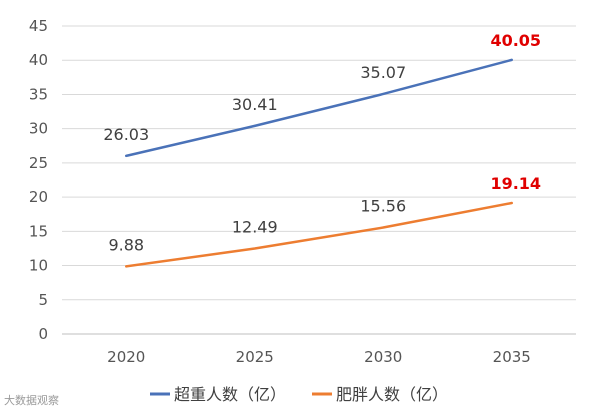 This screenshot has width=600, height=412. Describe the element at coordinates (383, 206) in the screenshot. I see `data-label: 15.56` at that location.